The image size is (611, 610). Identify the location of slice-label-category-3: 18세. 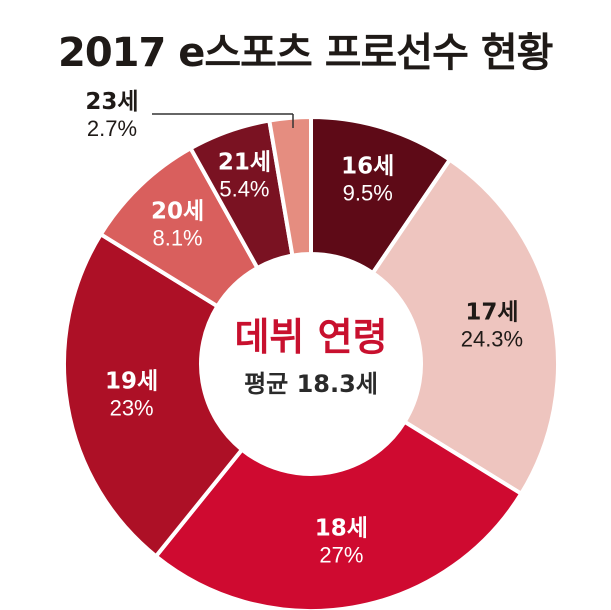
(341, 528).